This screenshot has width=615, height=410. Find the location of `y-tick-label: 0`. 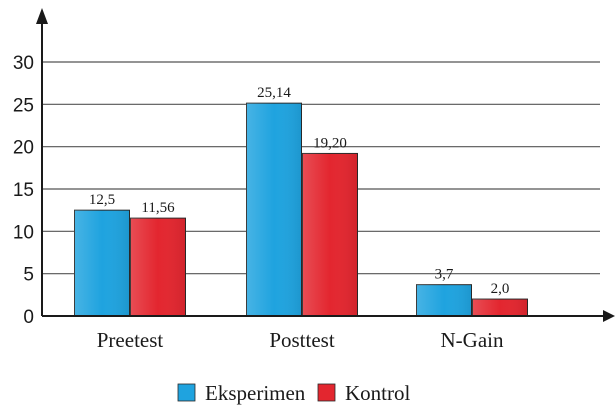

y-tick-label: 0 is located at coordinates (28, 317).